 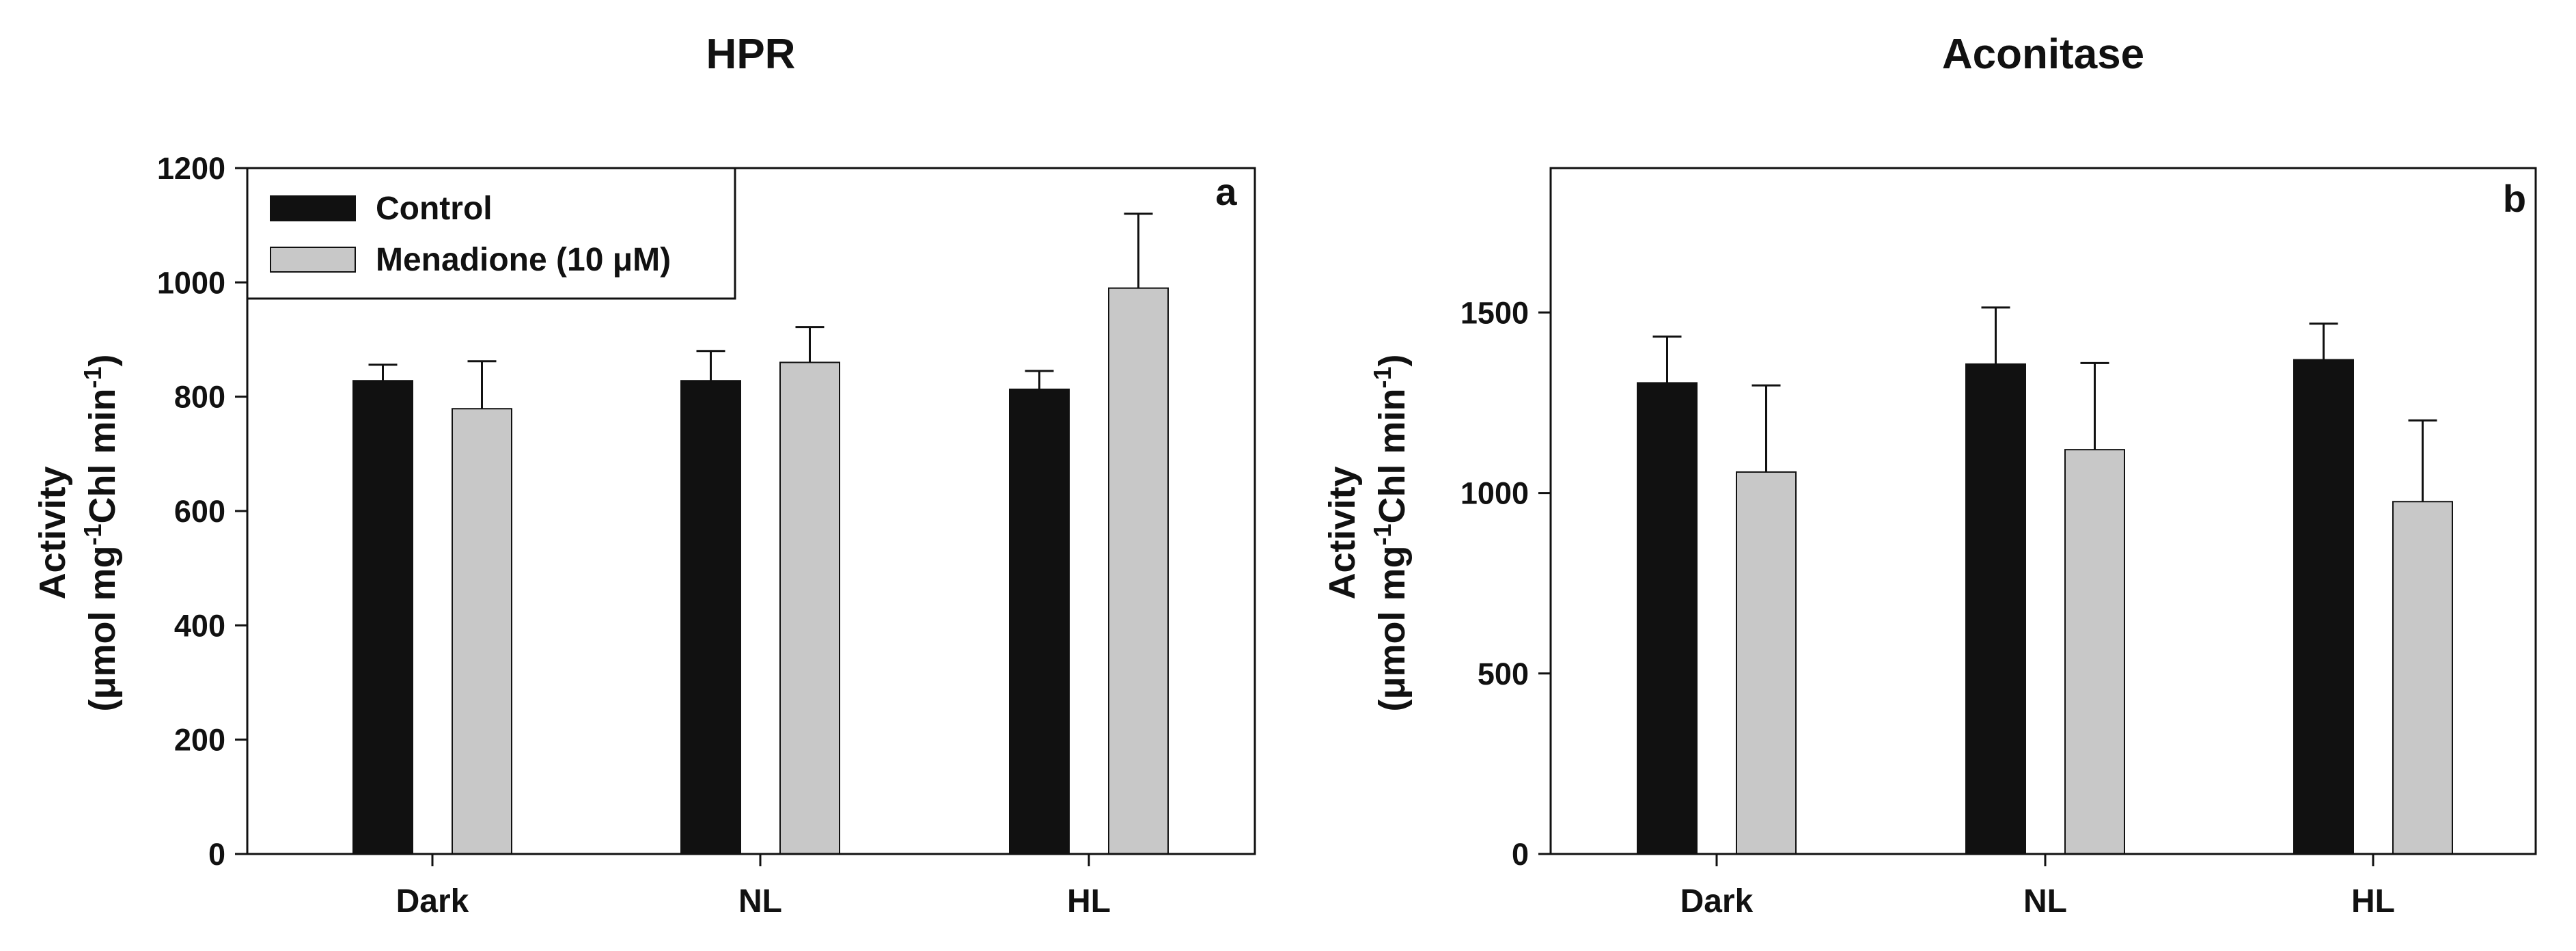 I want to click on legend: Control Menadione (10 μM), so click(x=491, y=234).